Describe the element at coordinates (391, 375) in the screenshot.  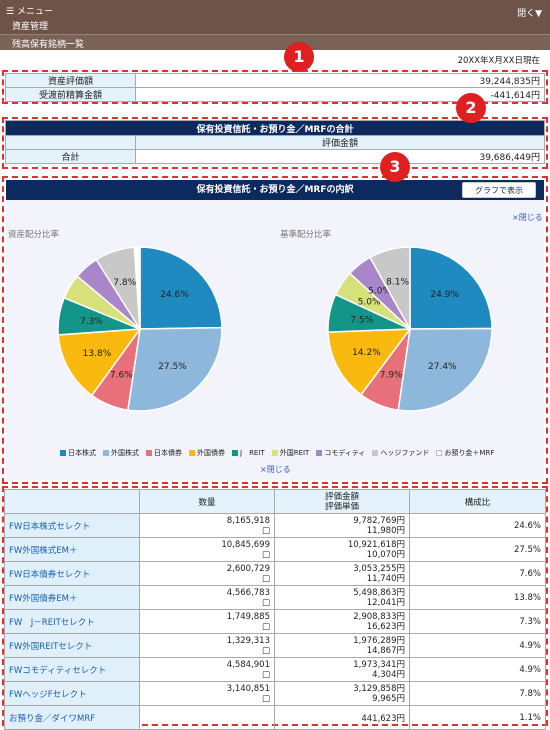
I see `pie-data-label: 7.9%` at that location.